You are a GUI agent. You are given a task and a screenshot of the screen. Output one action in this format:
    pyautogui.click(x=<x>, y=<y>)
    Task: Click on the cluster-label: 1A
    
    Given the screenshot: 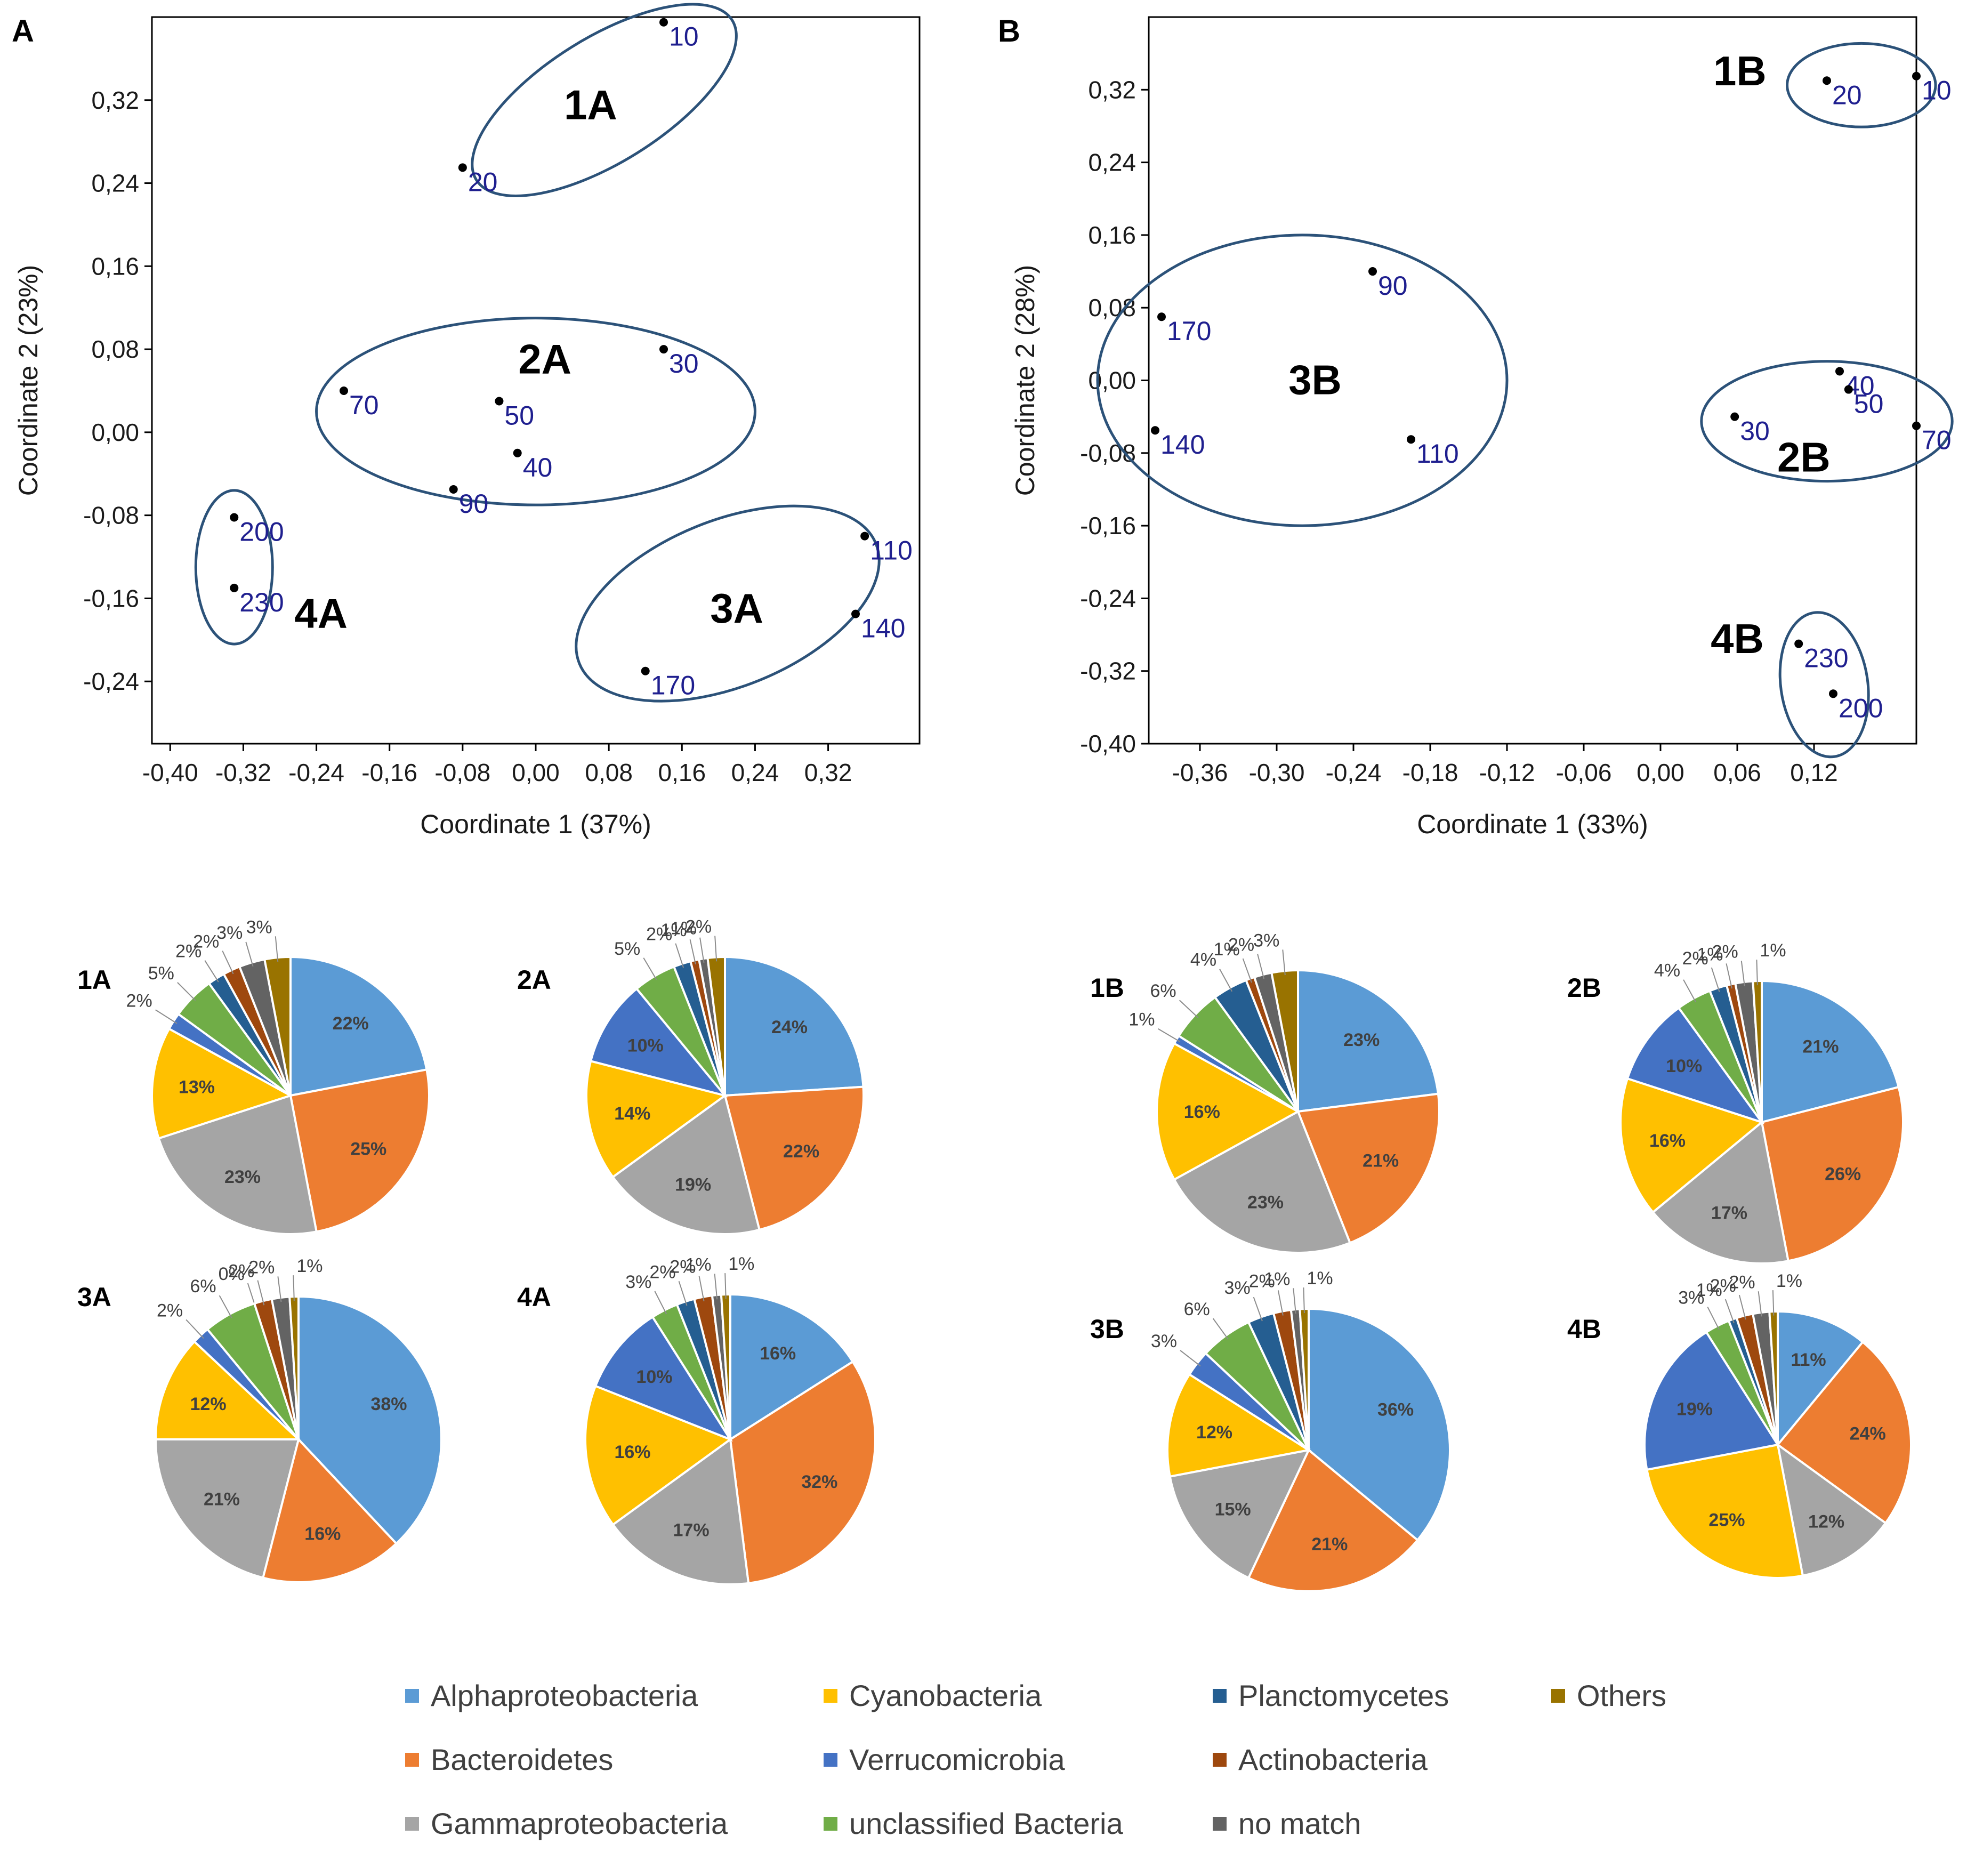 What is the action you would take?
    pyautogui.click(x=590, y=105)
    